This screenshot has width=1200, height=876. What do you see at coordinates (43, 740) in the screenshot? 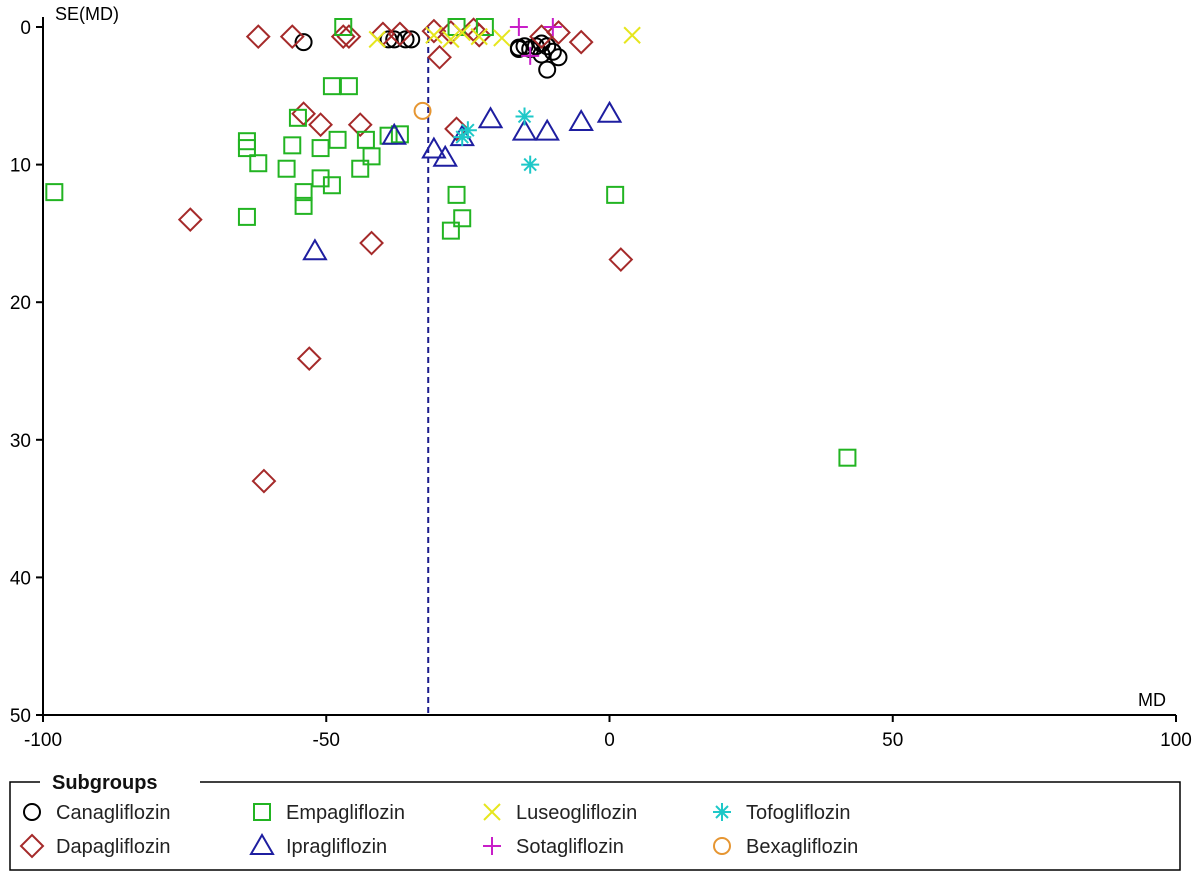
I see `x-tick-label: -100` at bounding box center [43, 740].